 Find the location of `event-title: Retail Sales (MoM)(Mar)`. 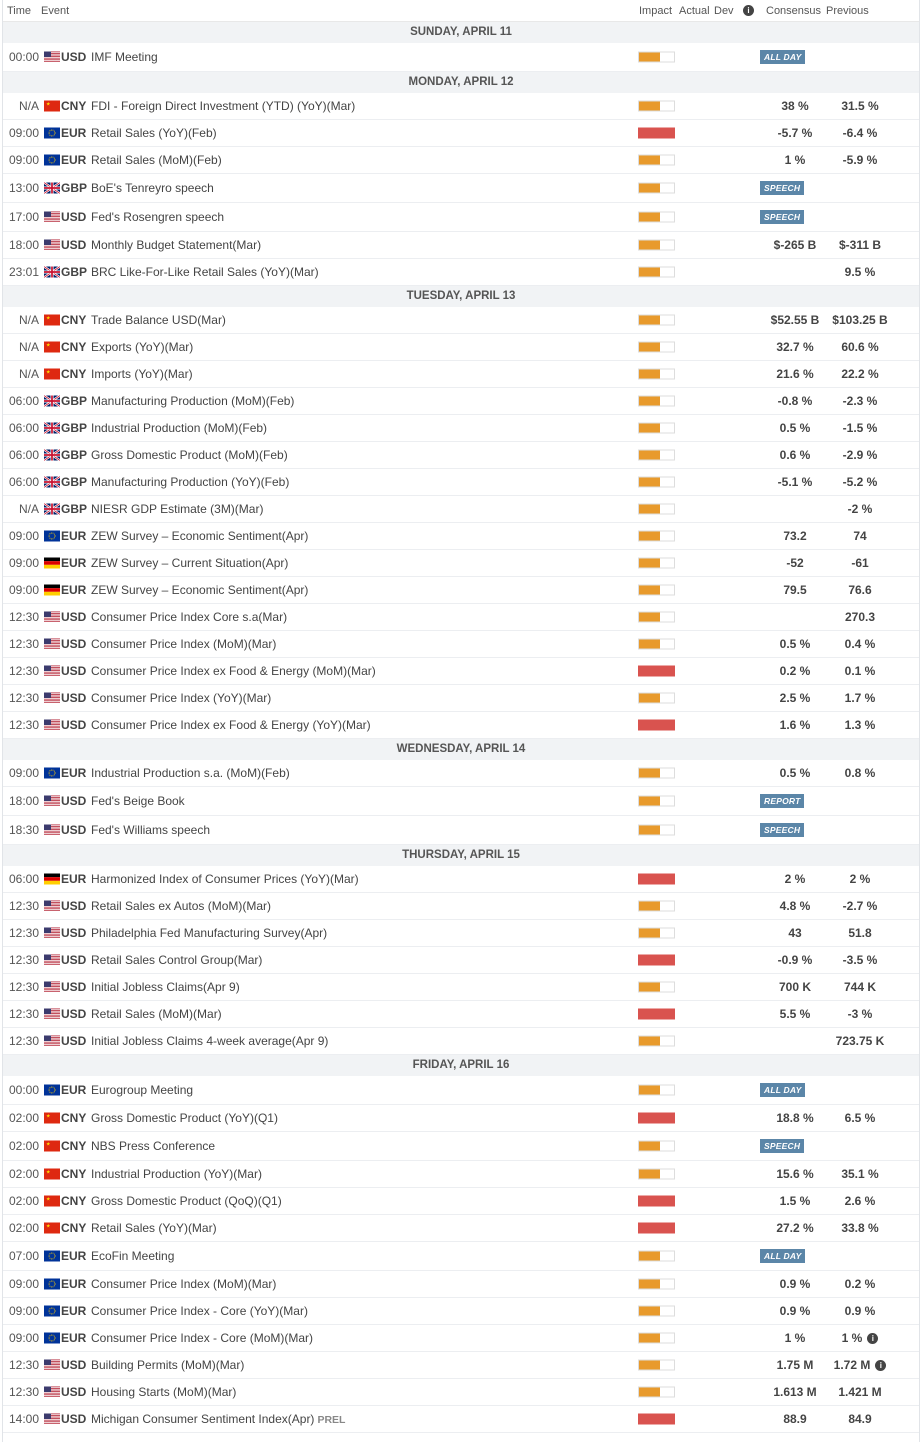

event-title: Retail Sales (MoM)(Mar) is located at coordinates (156, 1014).